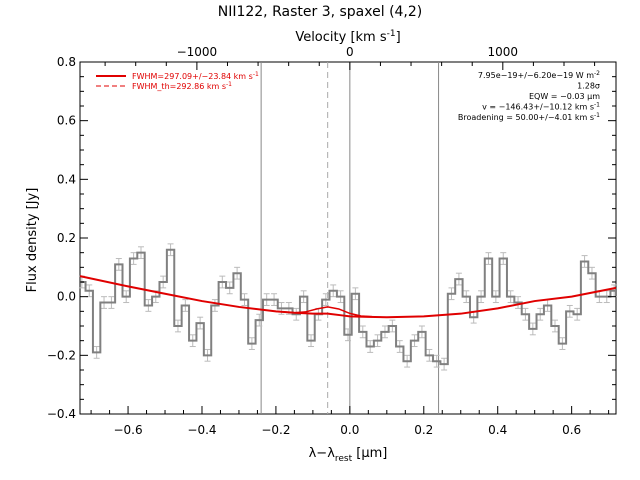  I want to click on x-tick-label: 0.4, so click(497, 430).